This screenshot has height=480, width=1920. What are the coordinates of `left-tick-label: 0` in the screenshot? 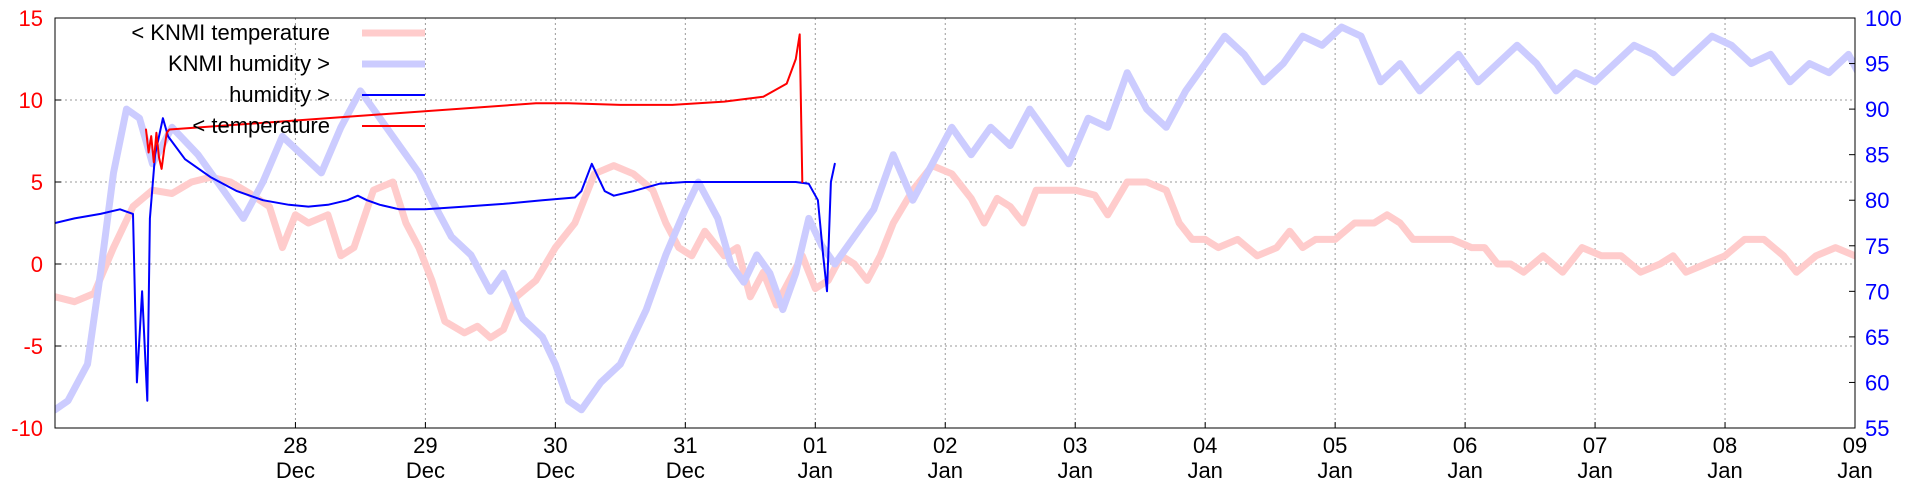 It's located at (37, 264).